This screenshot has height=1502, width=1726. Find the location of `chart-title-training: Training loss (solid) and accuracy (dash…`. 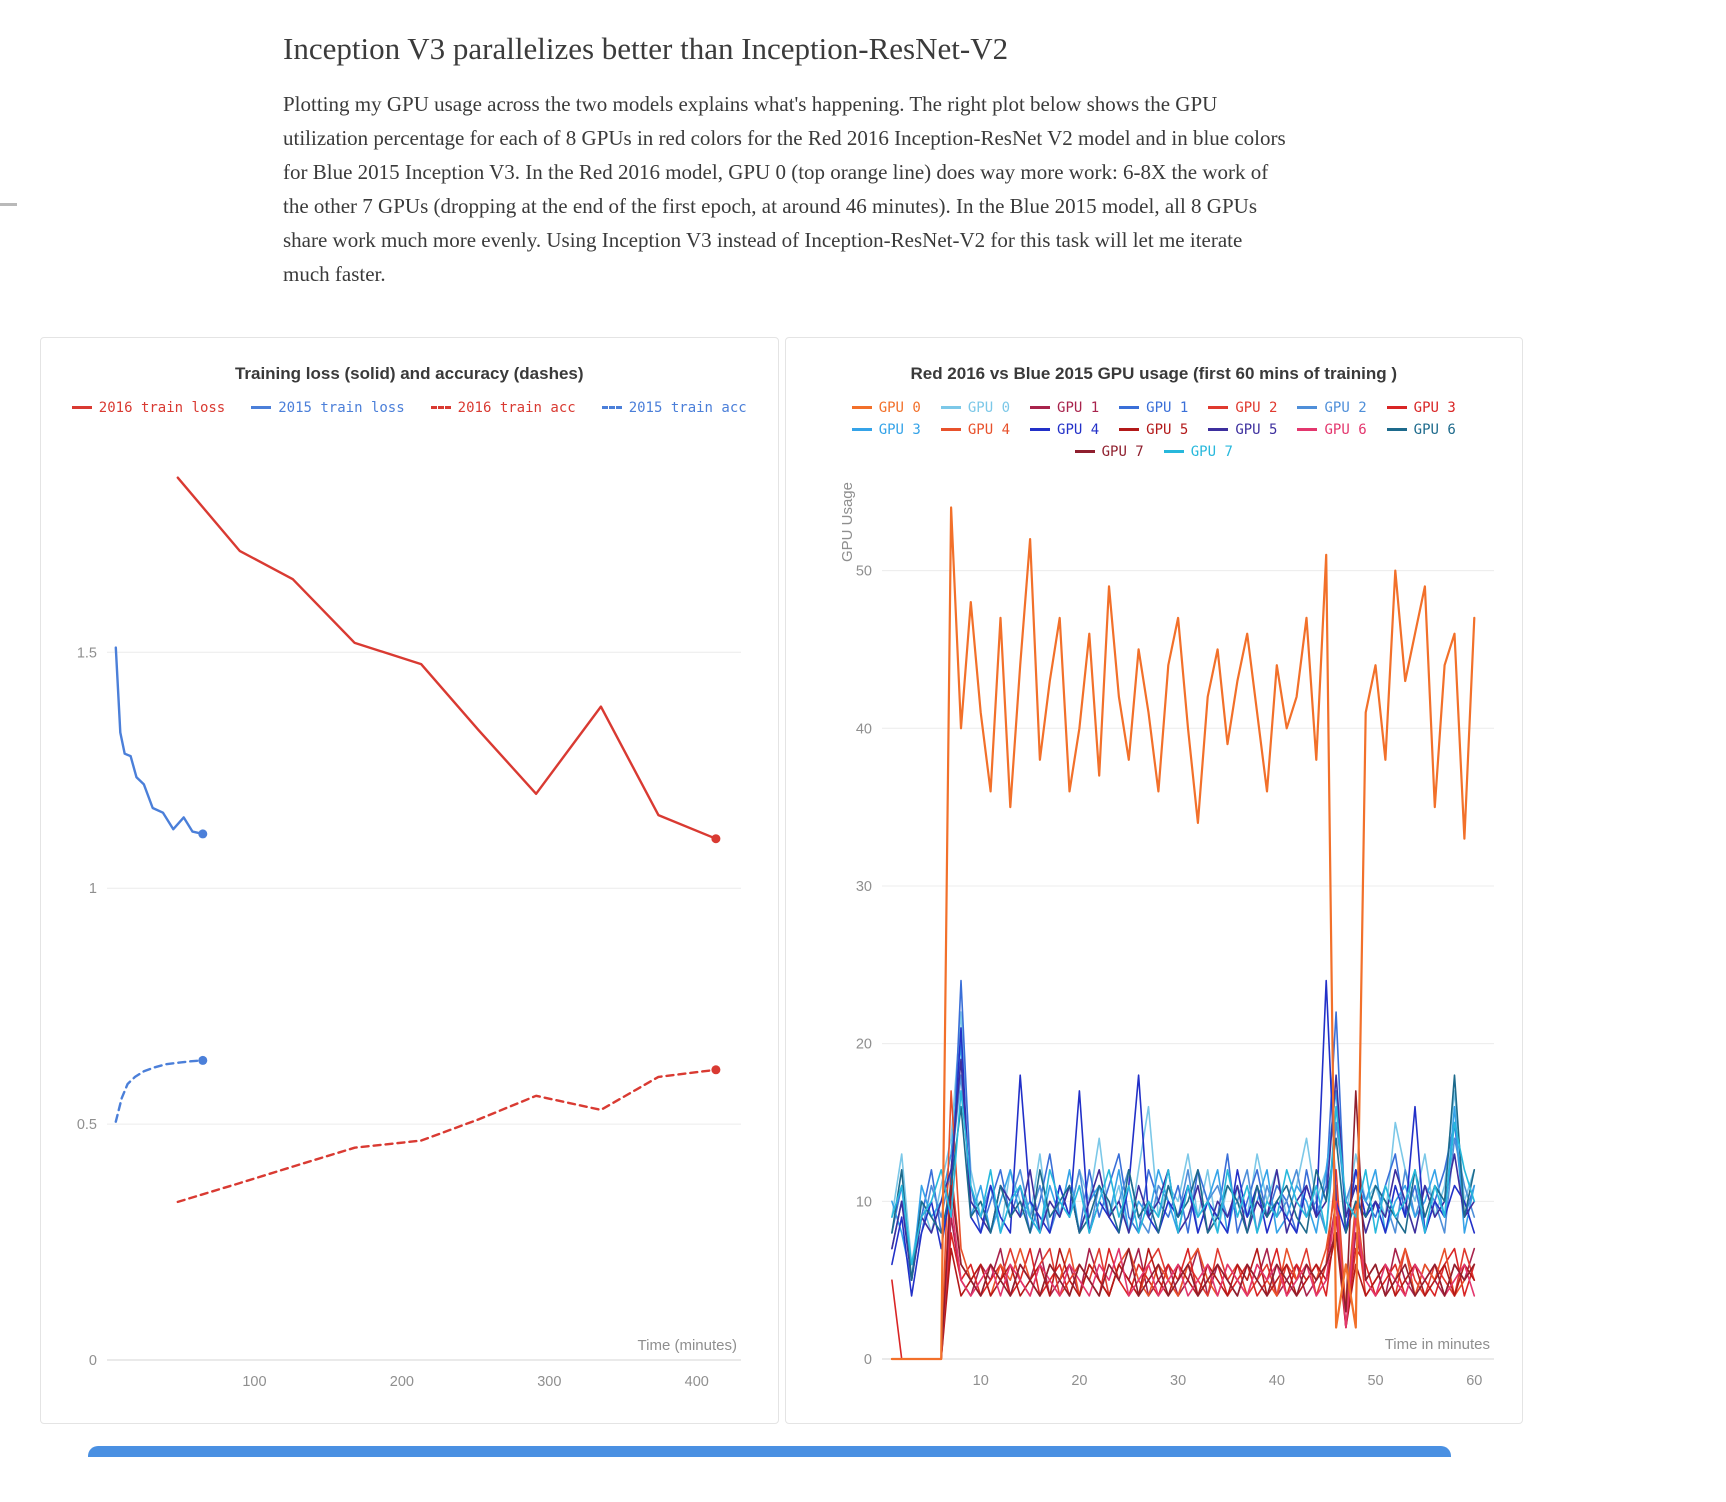

chart-title-training: Training loss (solid) and accuracy (dash… is located at coordinates (409, 373).